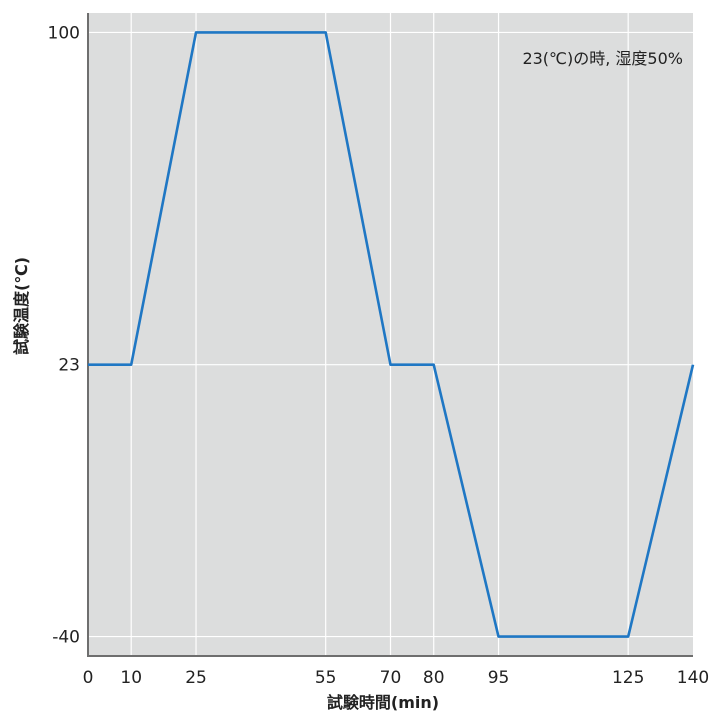 The height and width of the screenshot is (720, 710). Describe the element at coordinates (21, 306) in the screenshot. I see `y-axis-title: 試験温度(℃)` at that location.